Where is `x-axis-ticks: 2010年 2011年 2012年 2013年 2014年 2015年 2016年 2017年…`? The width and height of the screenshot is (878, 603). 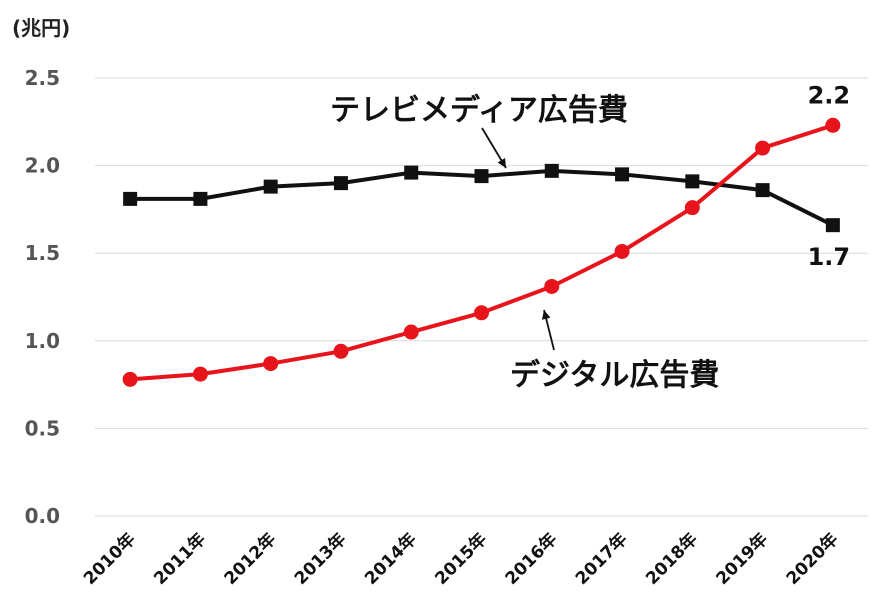
x-axis-ticks: 2010年 2011年 2012年 2013年 2014年 2015年 2016年 2017年… is located at coordinates (460, 559).